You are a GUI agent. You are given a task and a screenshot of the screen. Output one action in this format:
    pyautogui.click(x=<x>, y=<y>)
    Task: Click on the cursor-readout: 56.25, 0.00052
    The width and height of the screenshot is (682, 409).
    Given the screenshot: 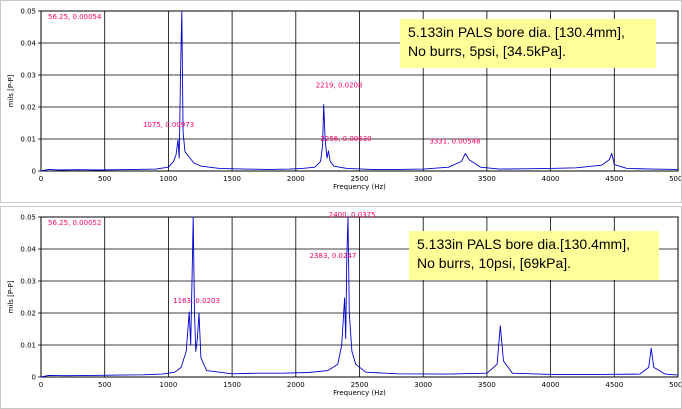 What is the action you would take?
    pyautogui.click(x=74, y=223)
    